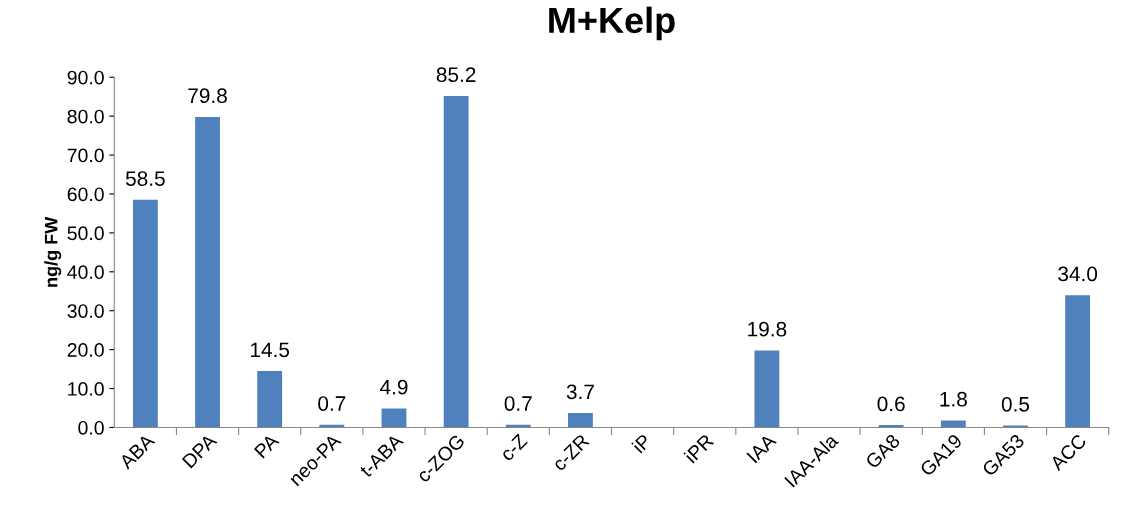 Image resolution: width=1143 pixels, height=515 pixels. What do you see at coordinates (137, 451) in the screenshot?
I see `x-tick-label: ABA` at bounding box center [137, 451].